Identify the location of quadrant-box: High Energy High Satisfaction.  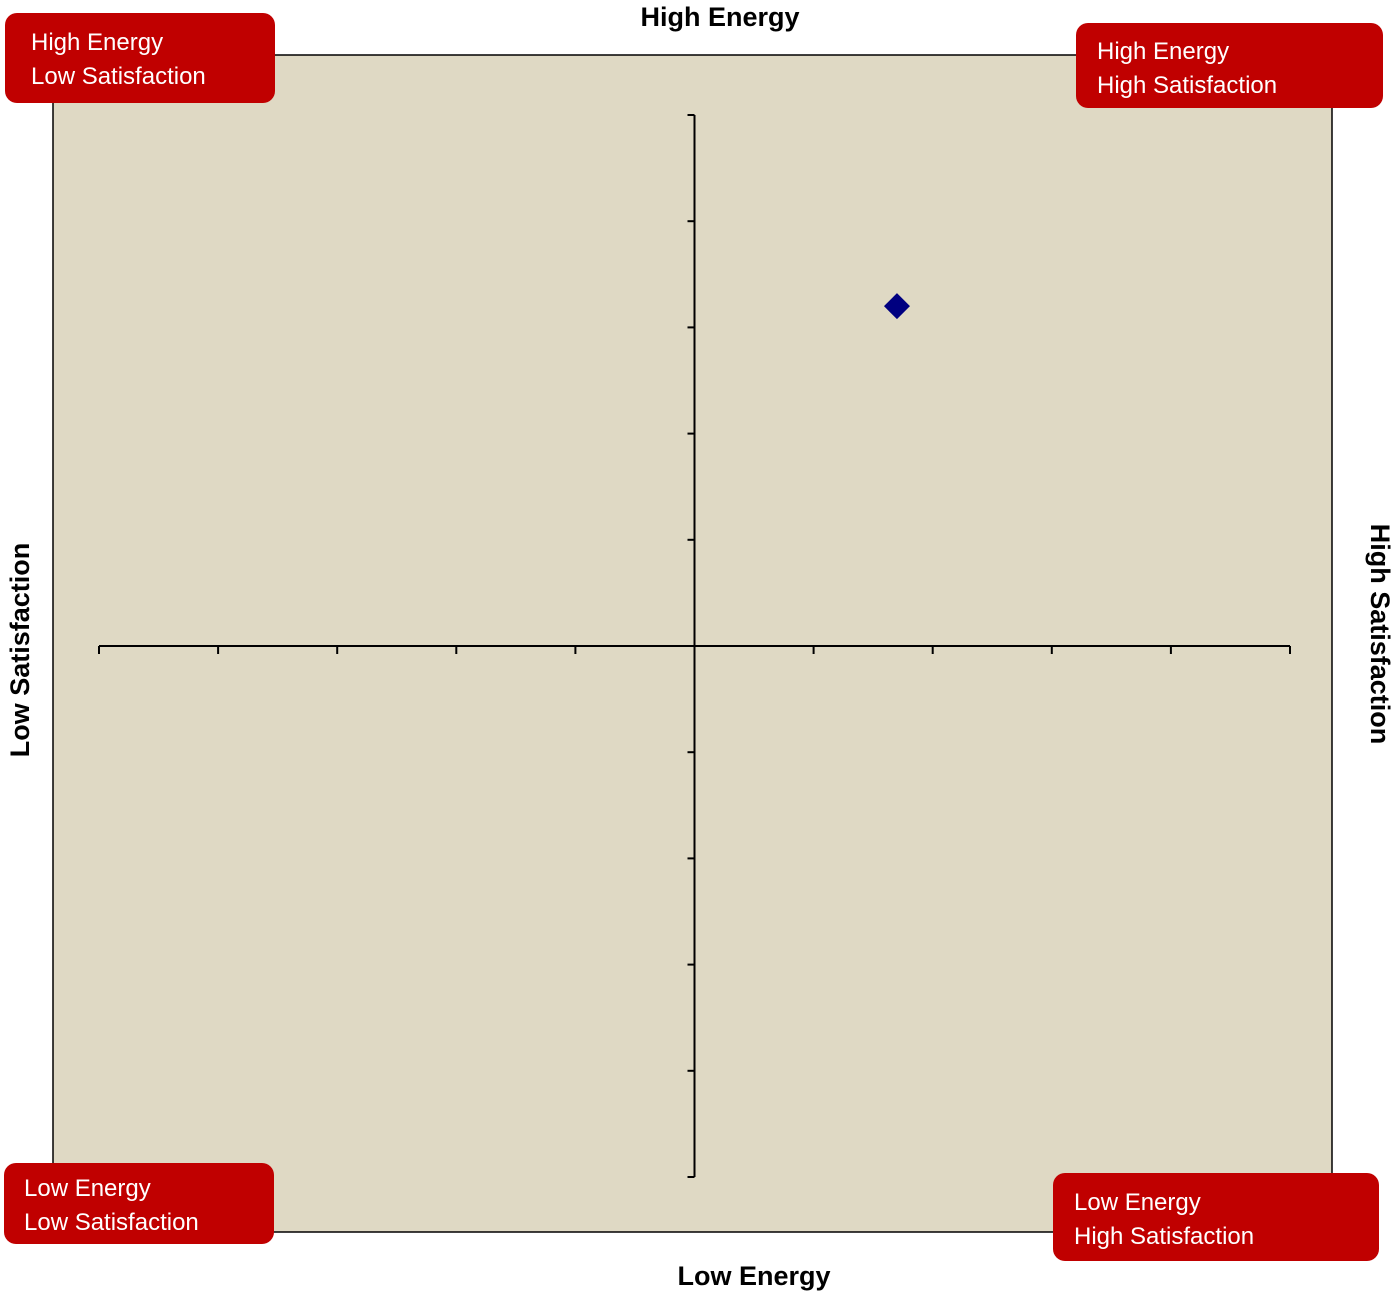
(1229, 65).